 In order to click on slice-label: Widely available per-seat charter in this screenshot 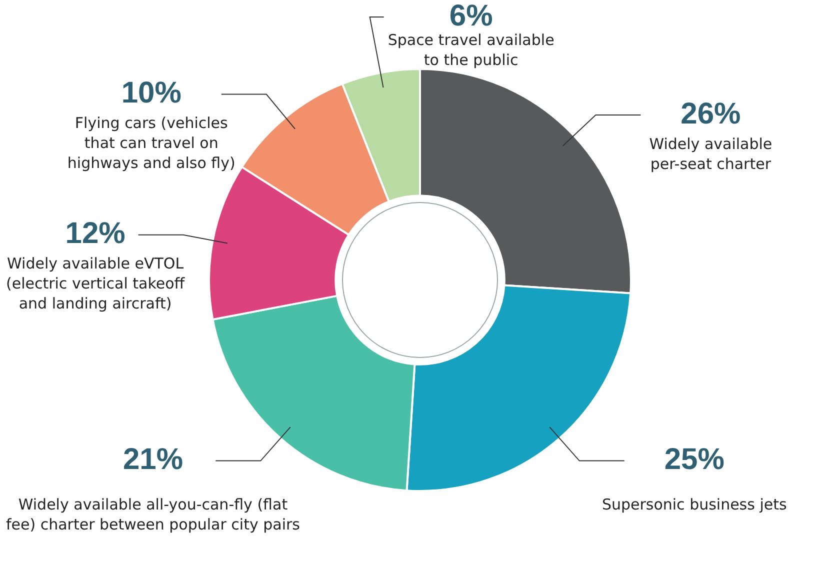, I will do `click(710, 153)`.